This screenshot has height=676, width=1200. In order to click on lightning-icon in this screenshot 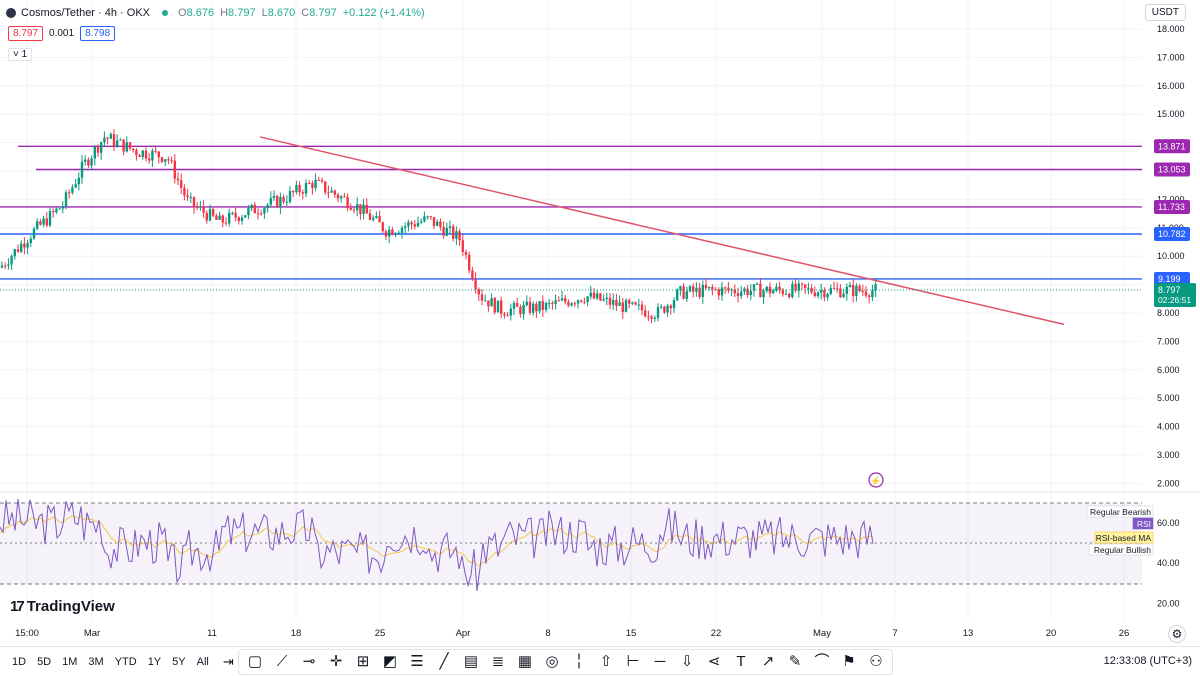, I will do `click(876, 480)`.